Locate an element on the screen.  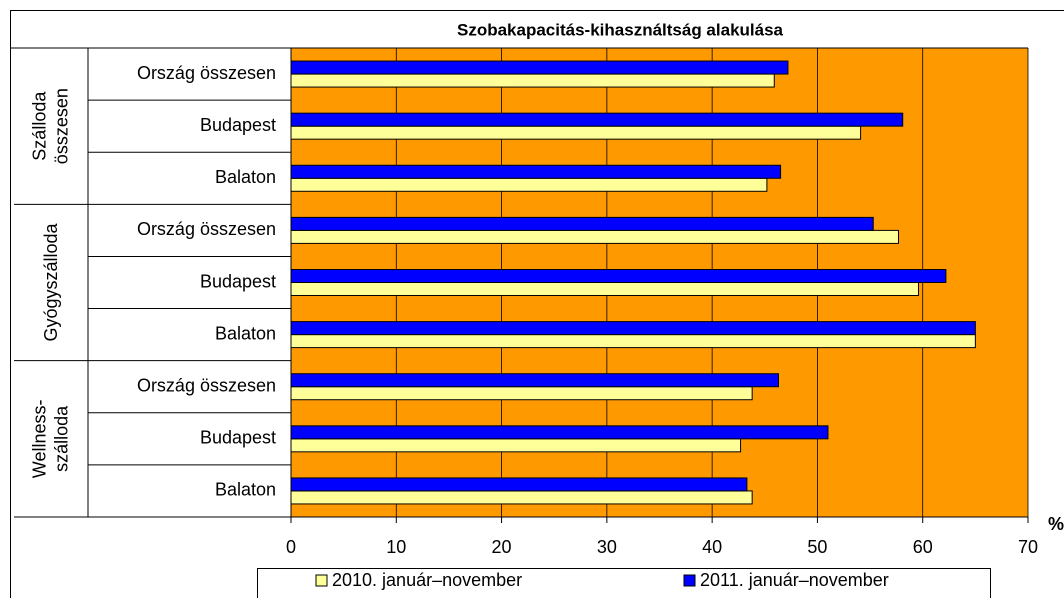
group-label: összesen is located at coordinates (62, 126).